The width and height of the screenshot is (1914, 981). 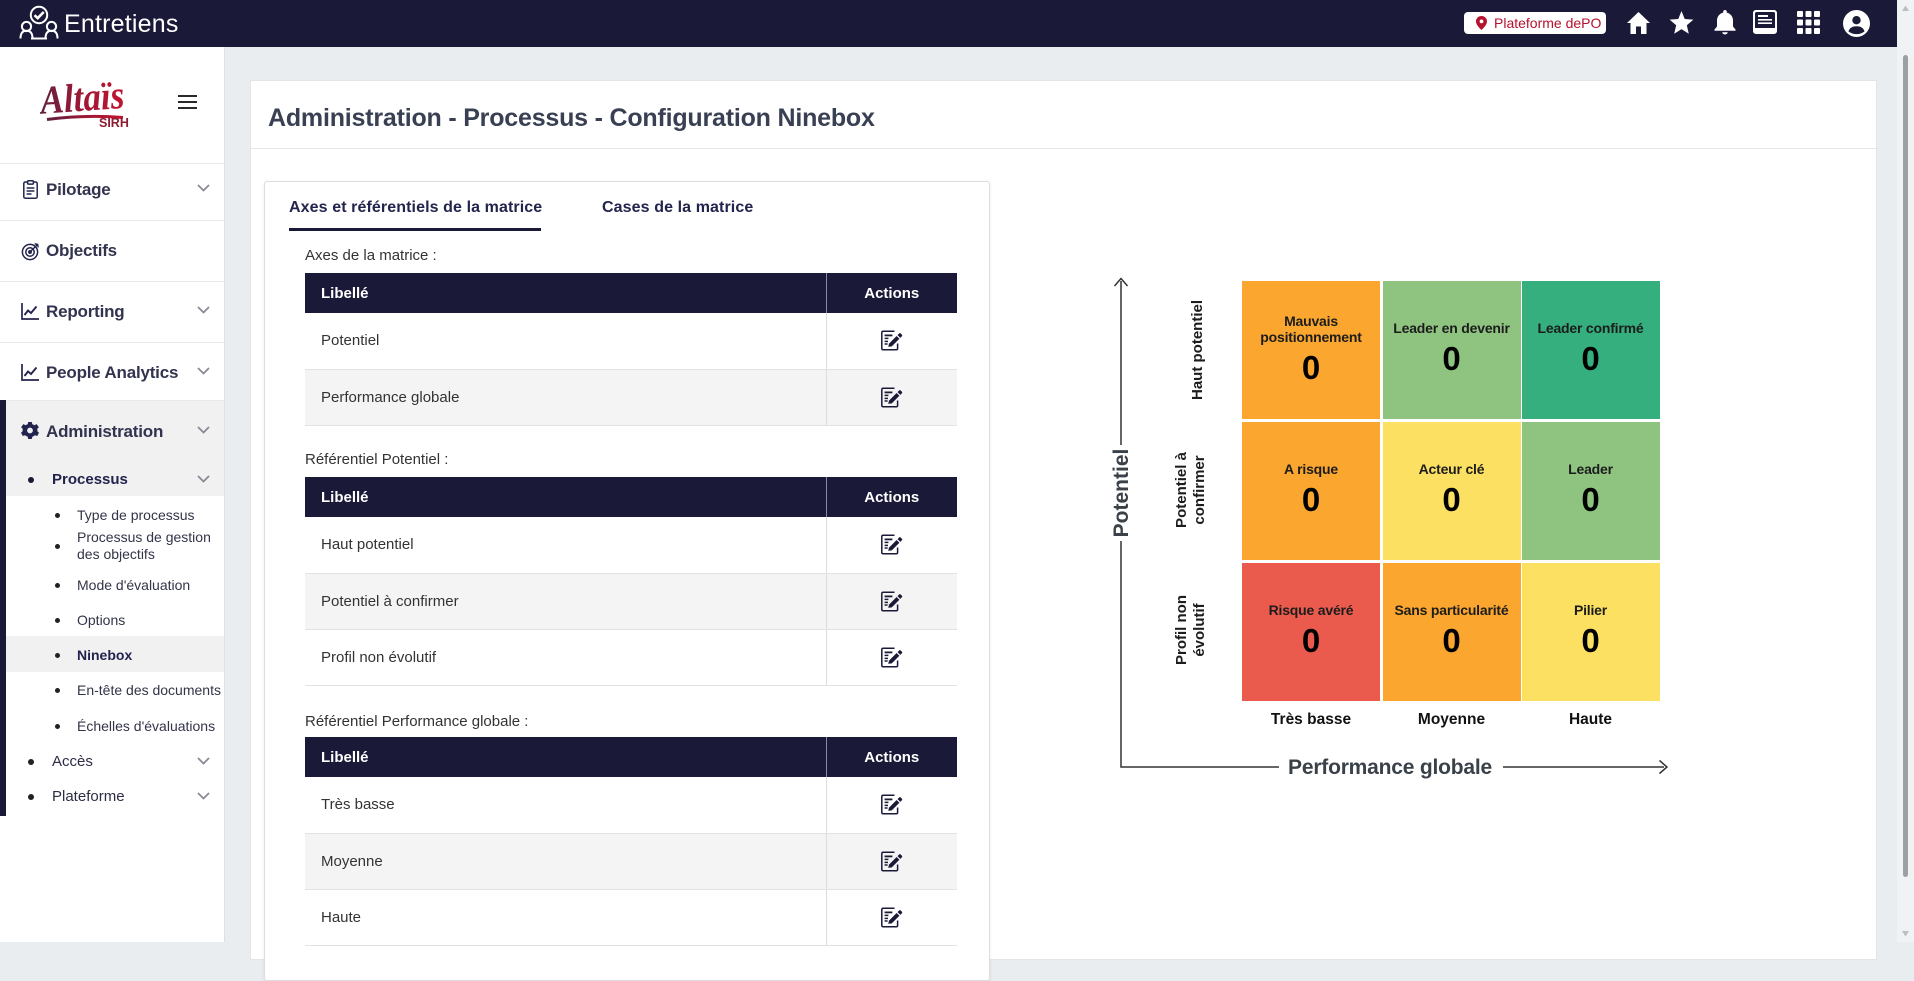 I want to click on svg-text: Performance globale, so click(x=1390, y=767).